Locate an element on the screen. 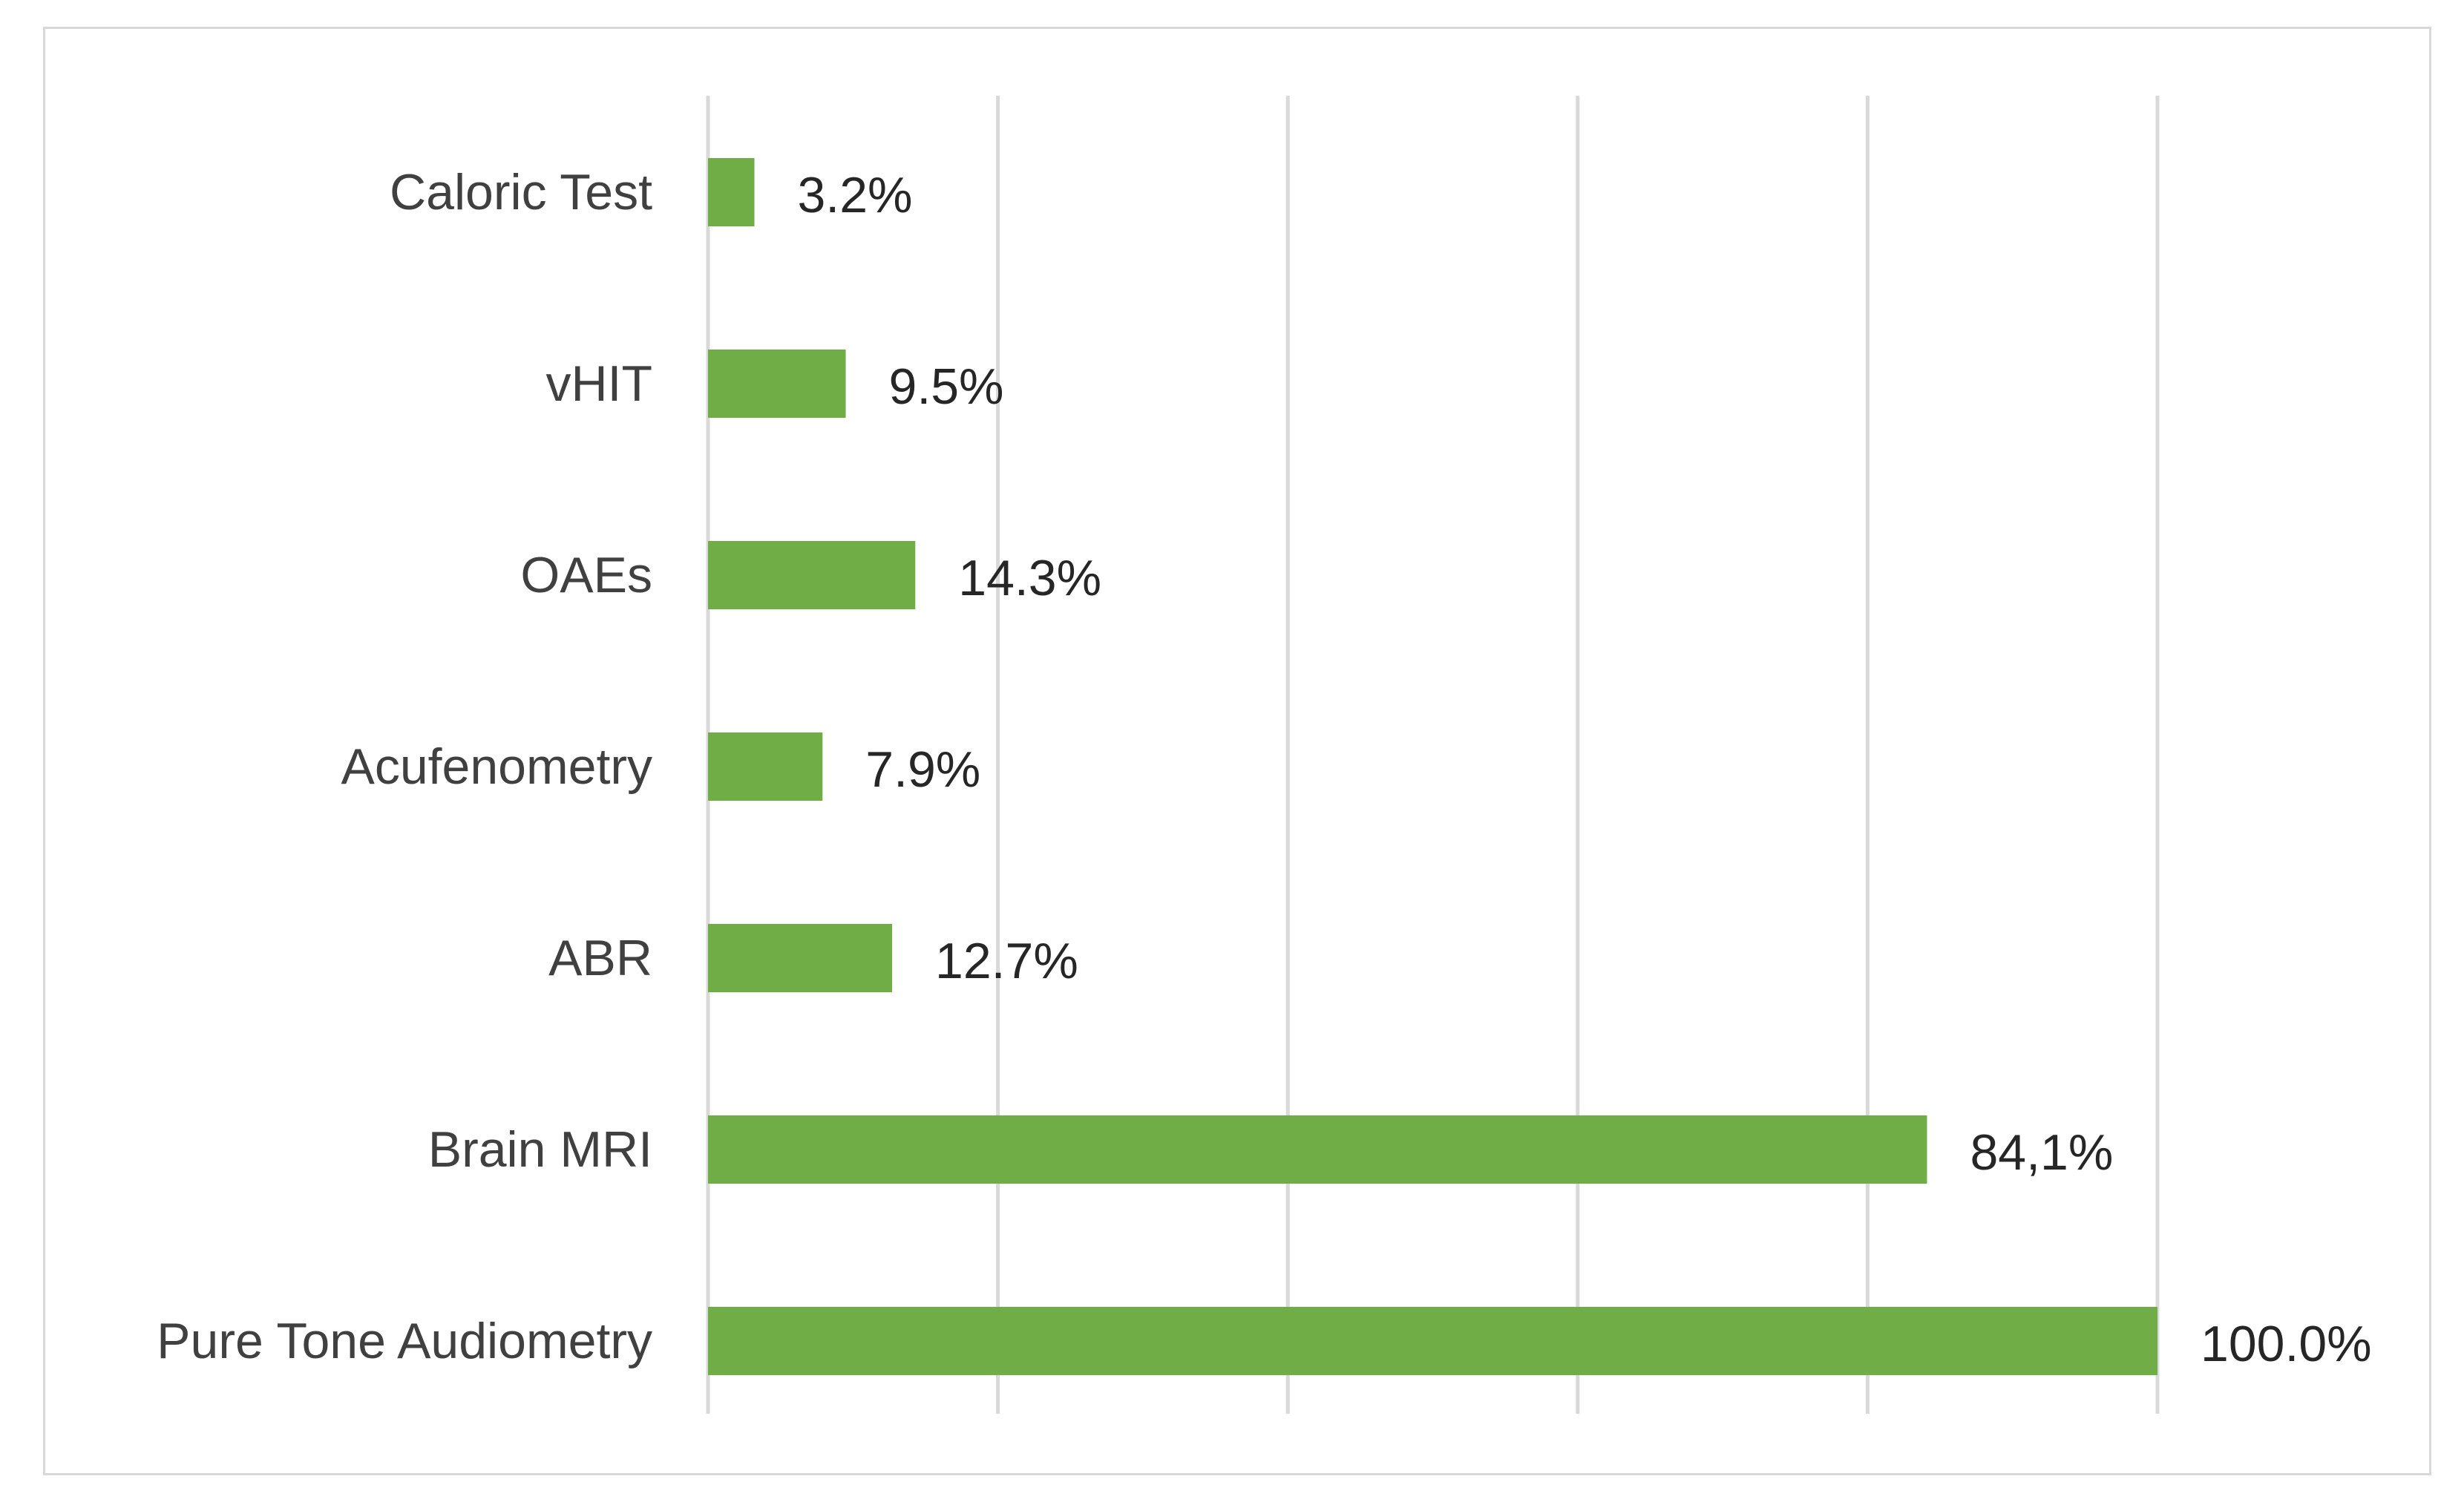 Image resolution: width=2464 pixels, height=1505 pixels. category-label-1: vHIT is located at coordinates (598, 383).